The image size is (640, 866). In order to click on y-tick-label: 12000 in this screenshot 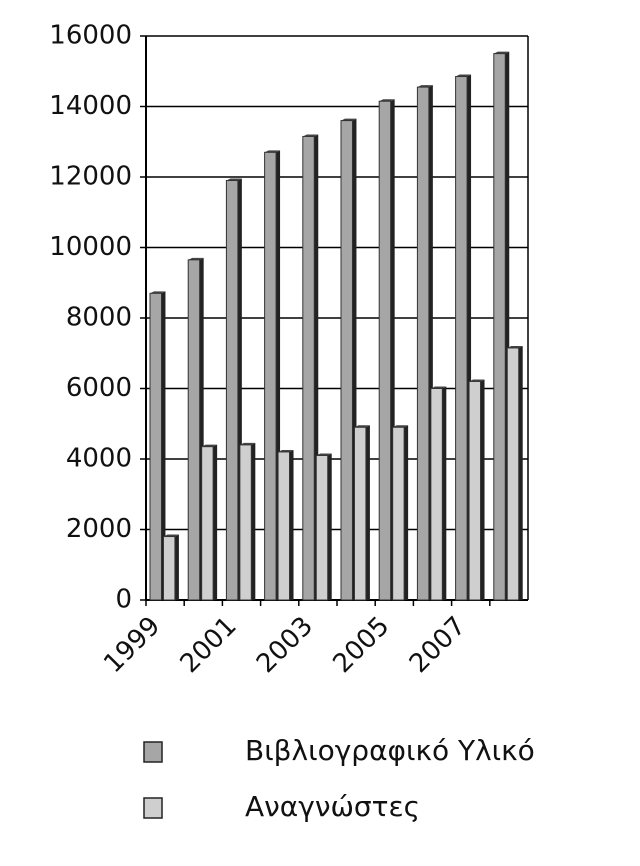, I will do `click(90, 177)`.